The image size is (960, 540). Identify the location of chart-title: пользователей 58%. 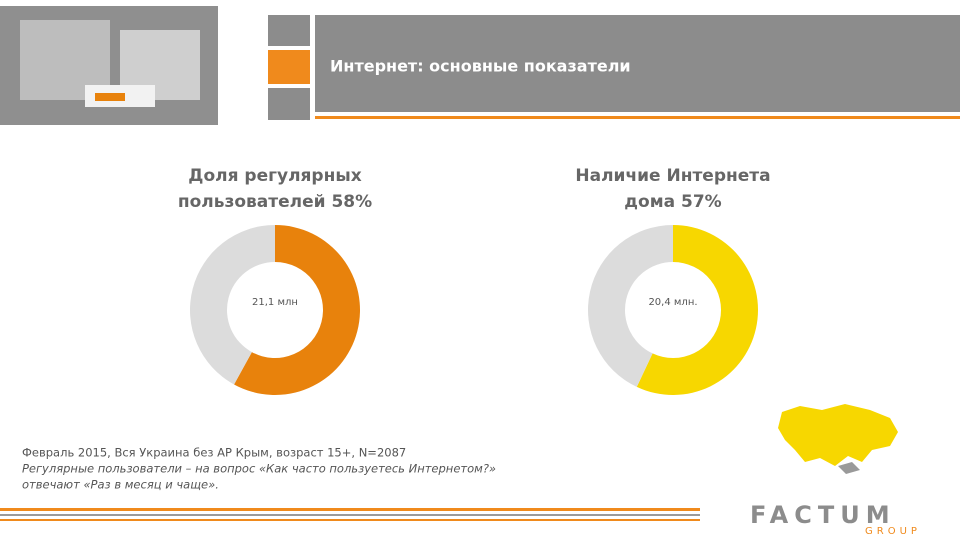
(275, 202).